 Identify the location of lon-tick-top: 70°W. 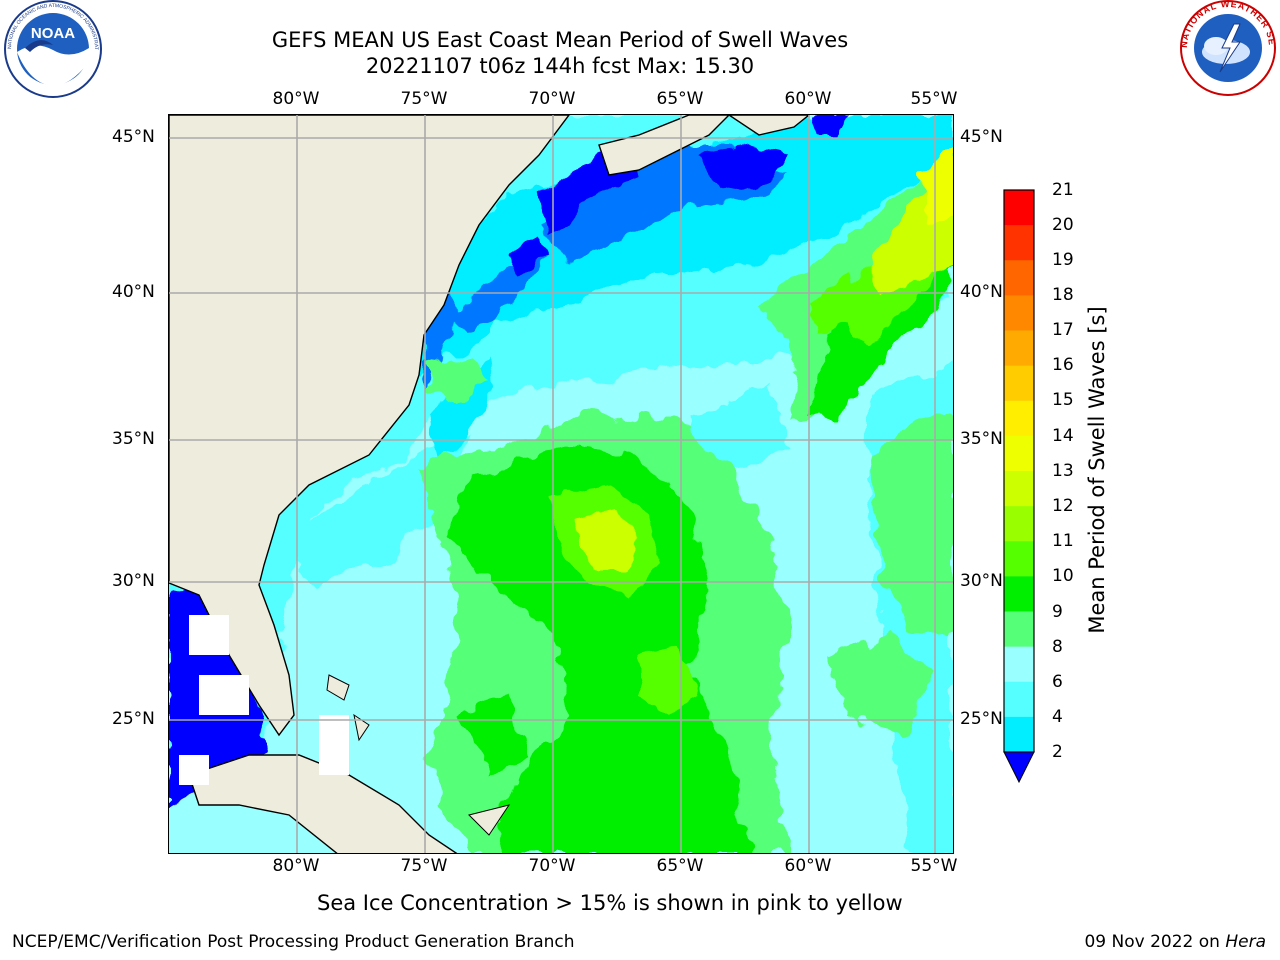
(552, 99).